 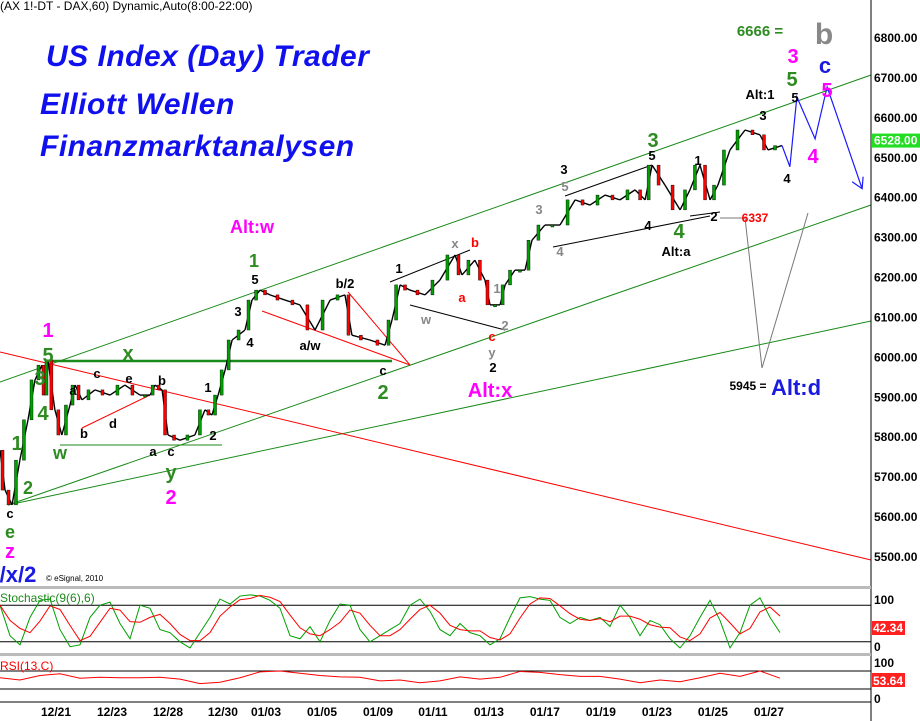 I want to click on x-tick-label: 01/03, so click(x=266, y=712).